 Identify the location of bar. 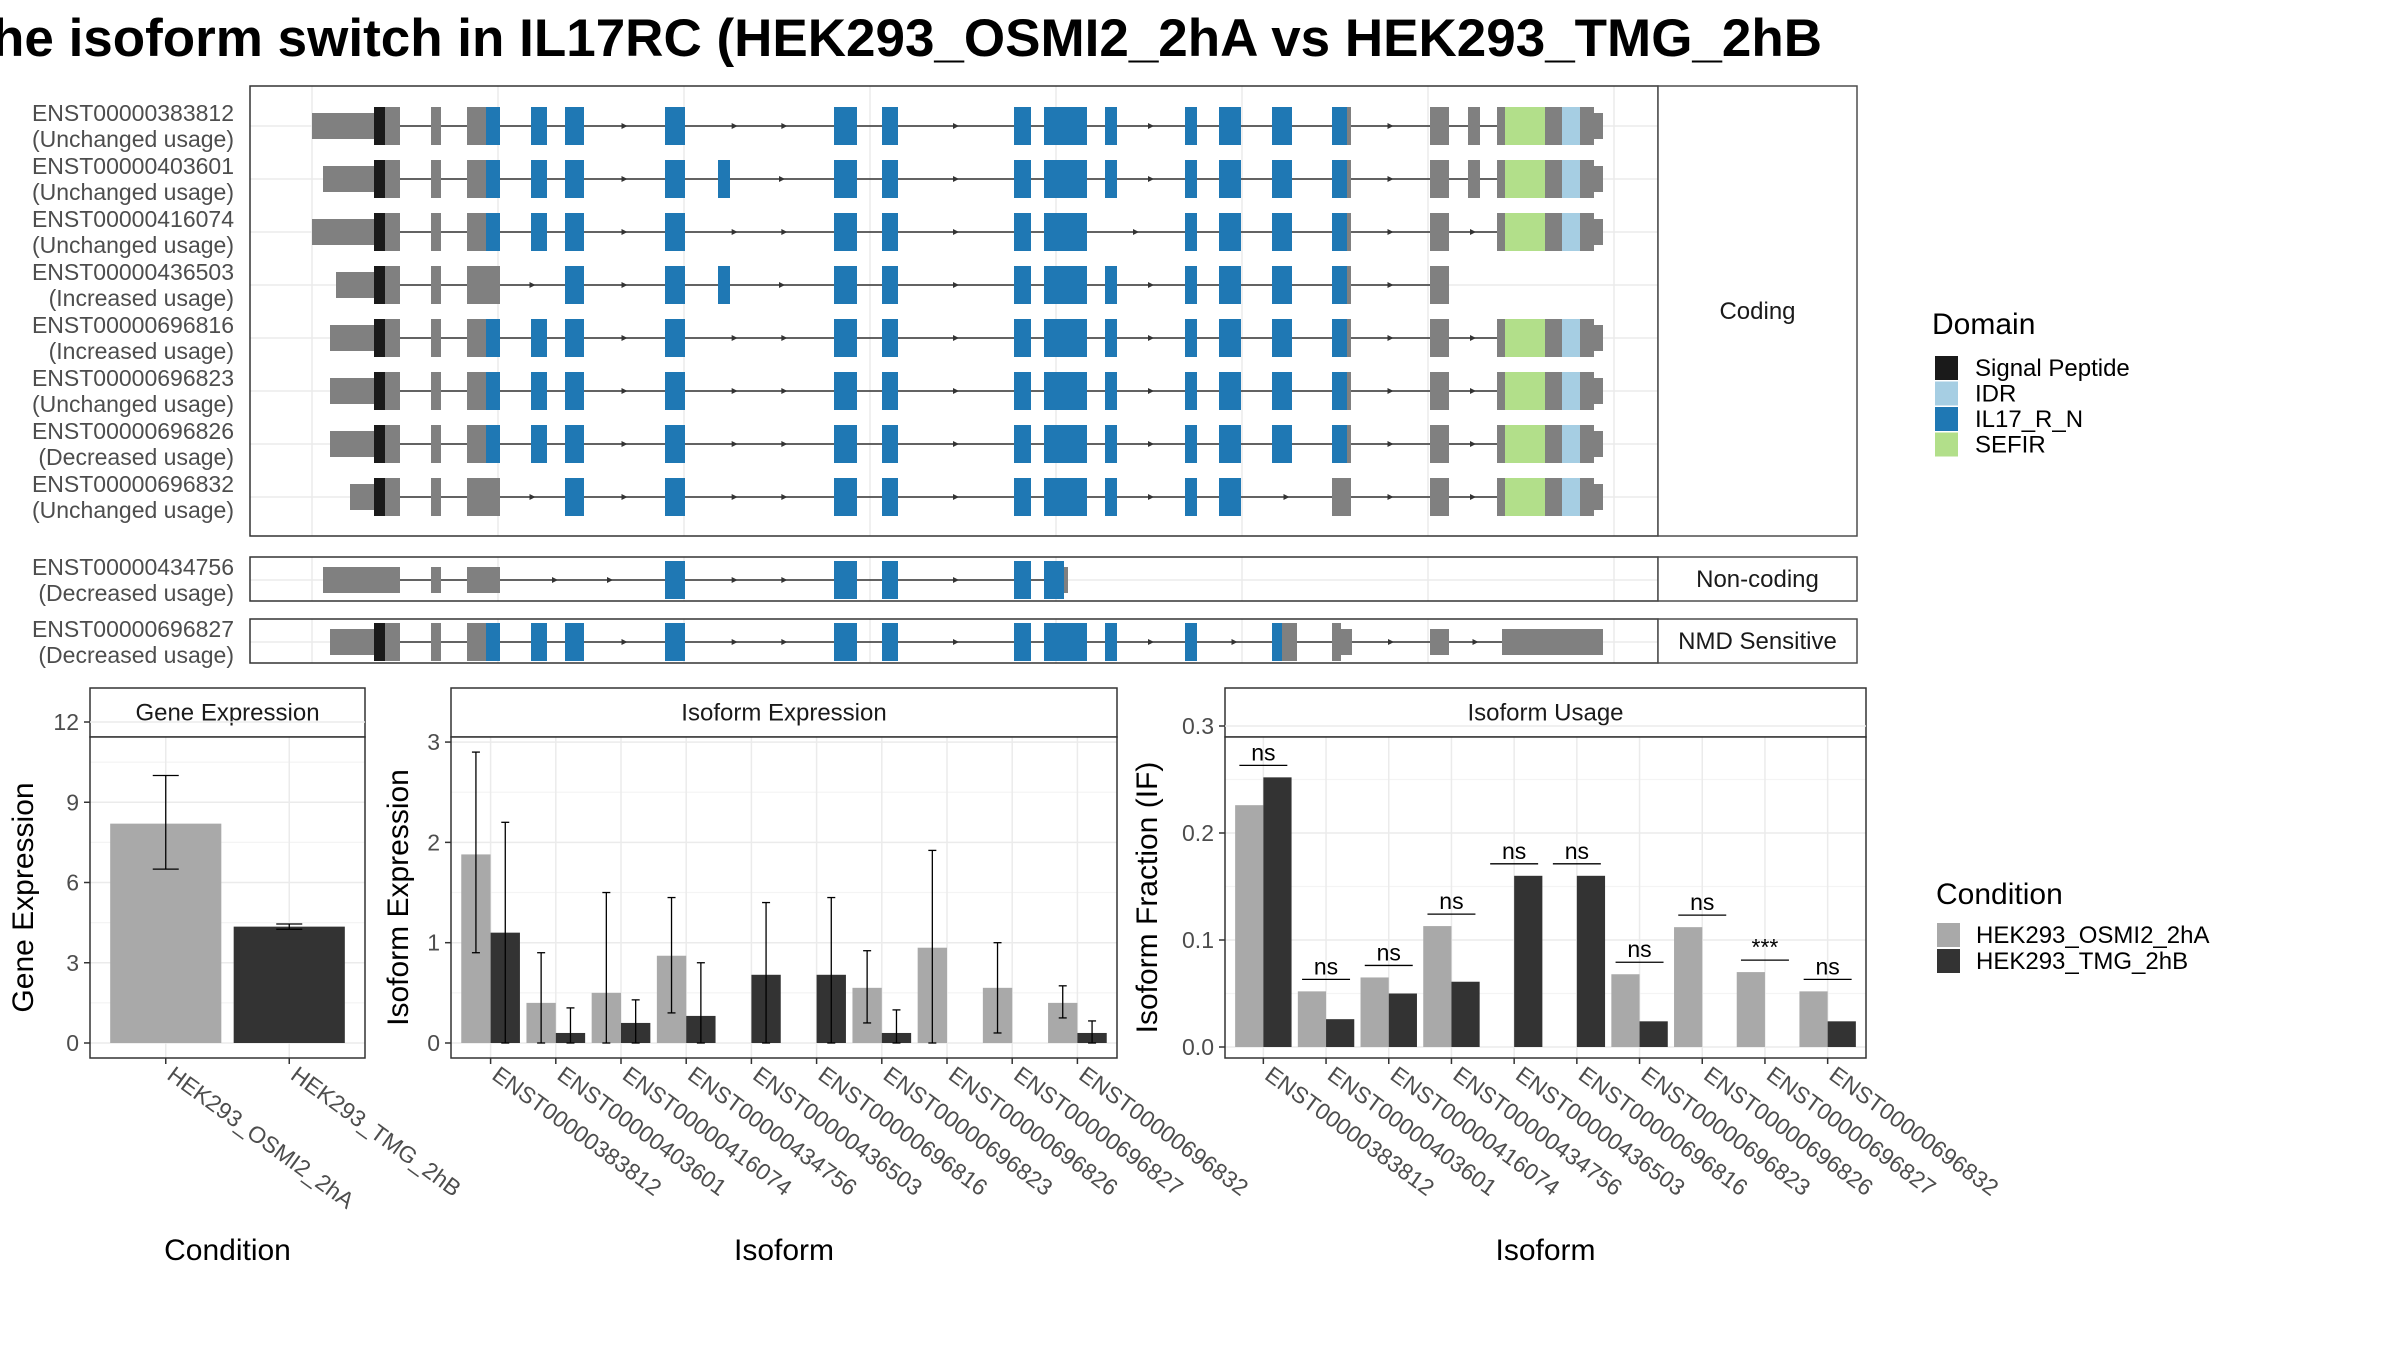
(1340, 1033).